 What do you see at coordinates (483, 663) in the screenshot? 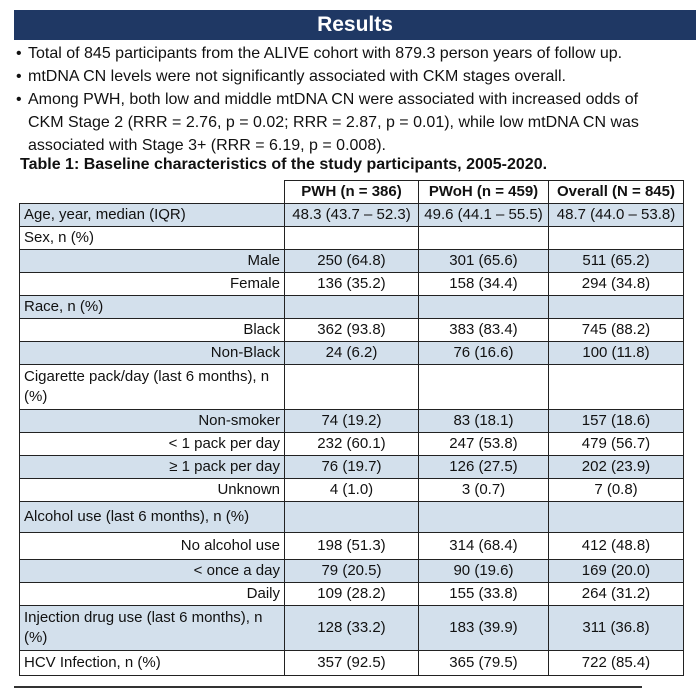
I see `cell-pwoh: 365 (79.5)` at bounding box center [483, 663].